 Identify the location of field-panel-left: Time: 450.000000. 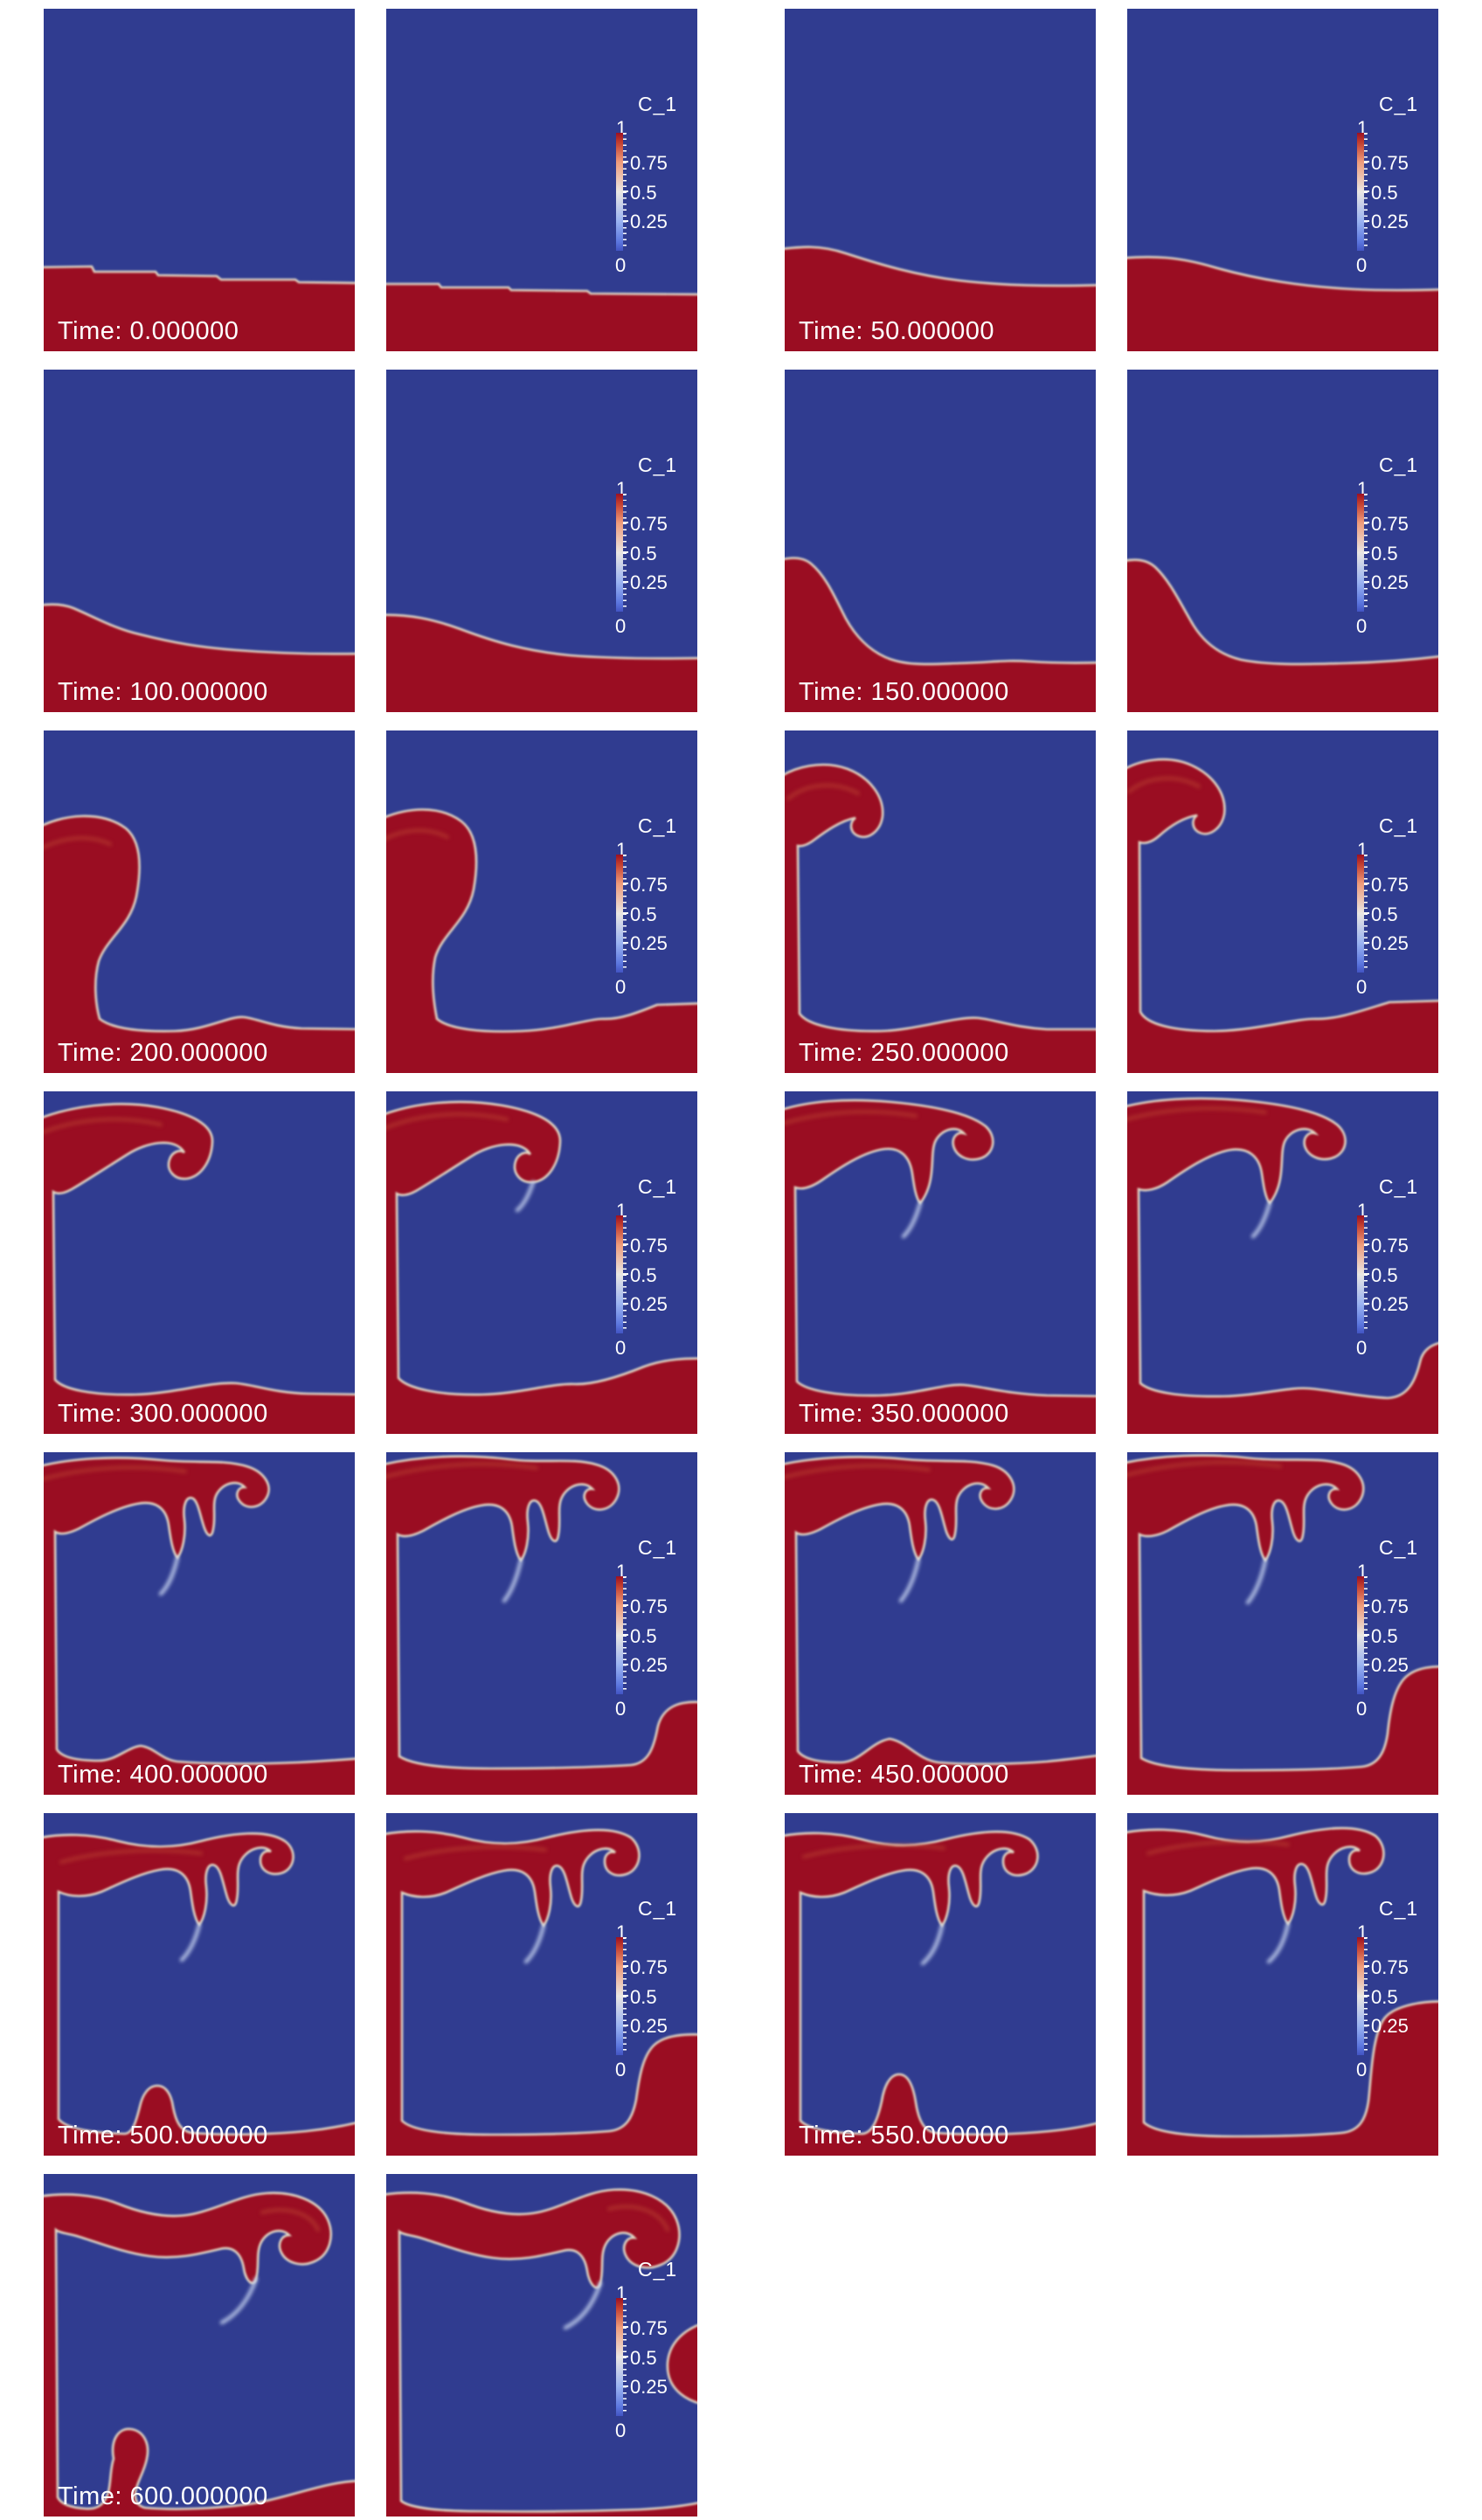
(940, 1623).